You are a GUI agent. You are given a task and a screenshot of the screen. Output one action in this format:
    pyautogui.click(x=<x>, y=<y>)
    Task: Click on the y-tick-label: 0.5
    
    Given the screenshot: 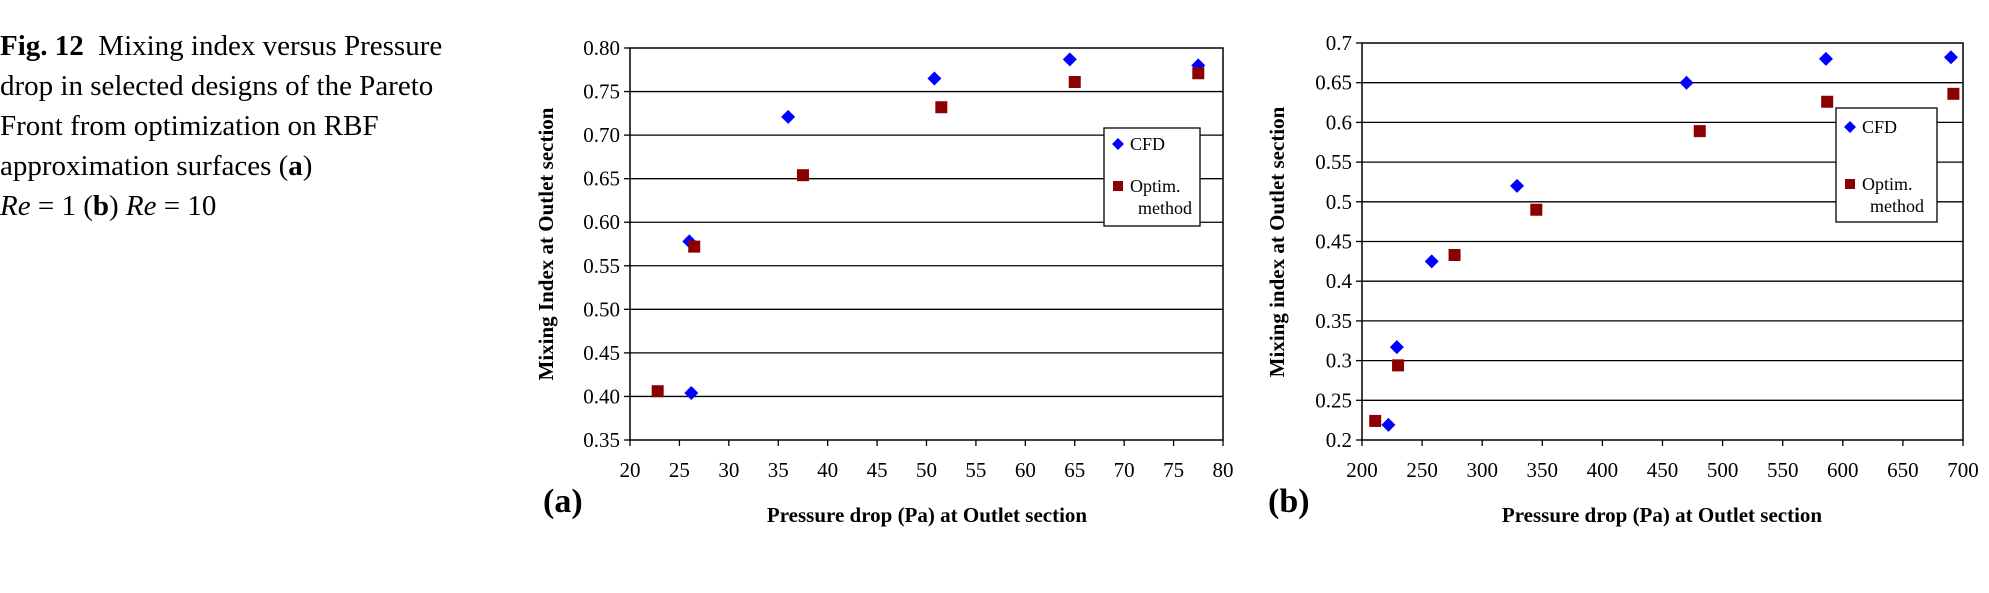 What is the action you would take?
    pyautogui.click(x=1339, y=202)
    